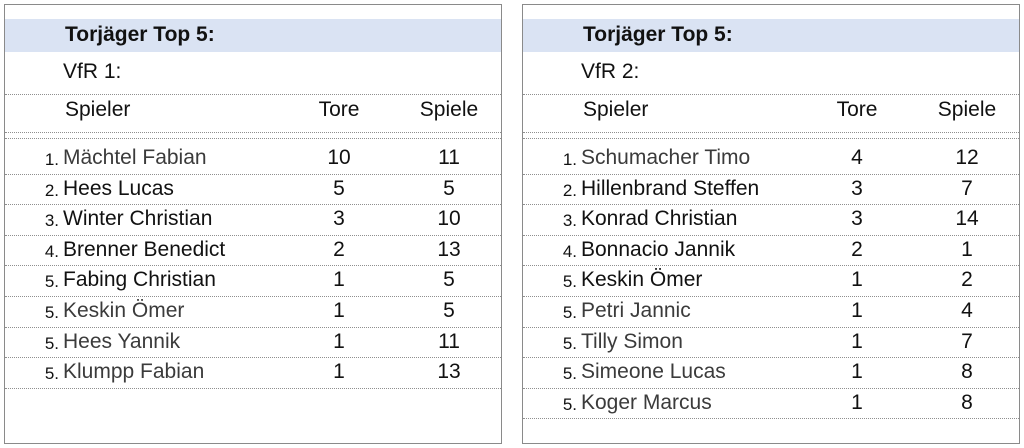 The height and width of the screenshot is (448, 1024). Describe the element at coordinates (610, 71) in the screenshot. I see `team-label: VfR 2:` at that location.